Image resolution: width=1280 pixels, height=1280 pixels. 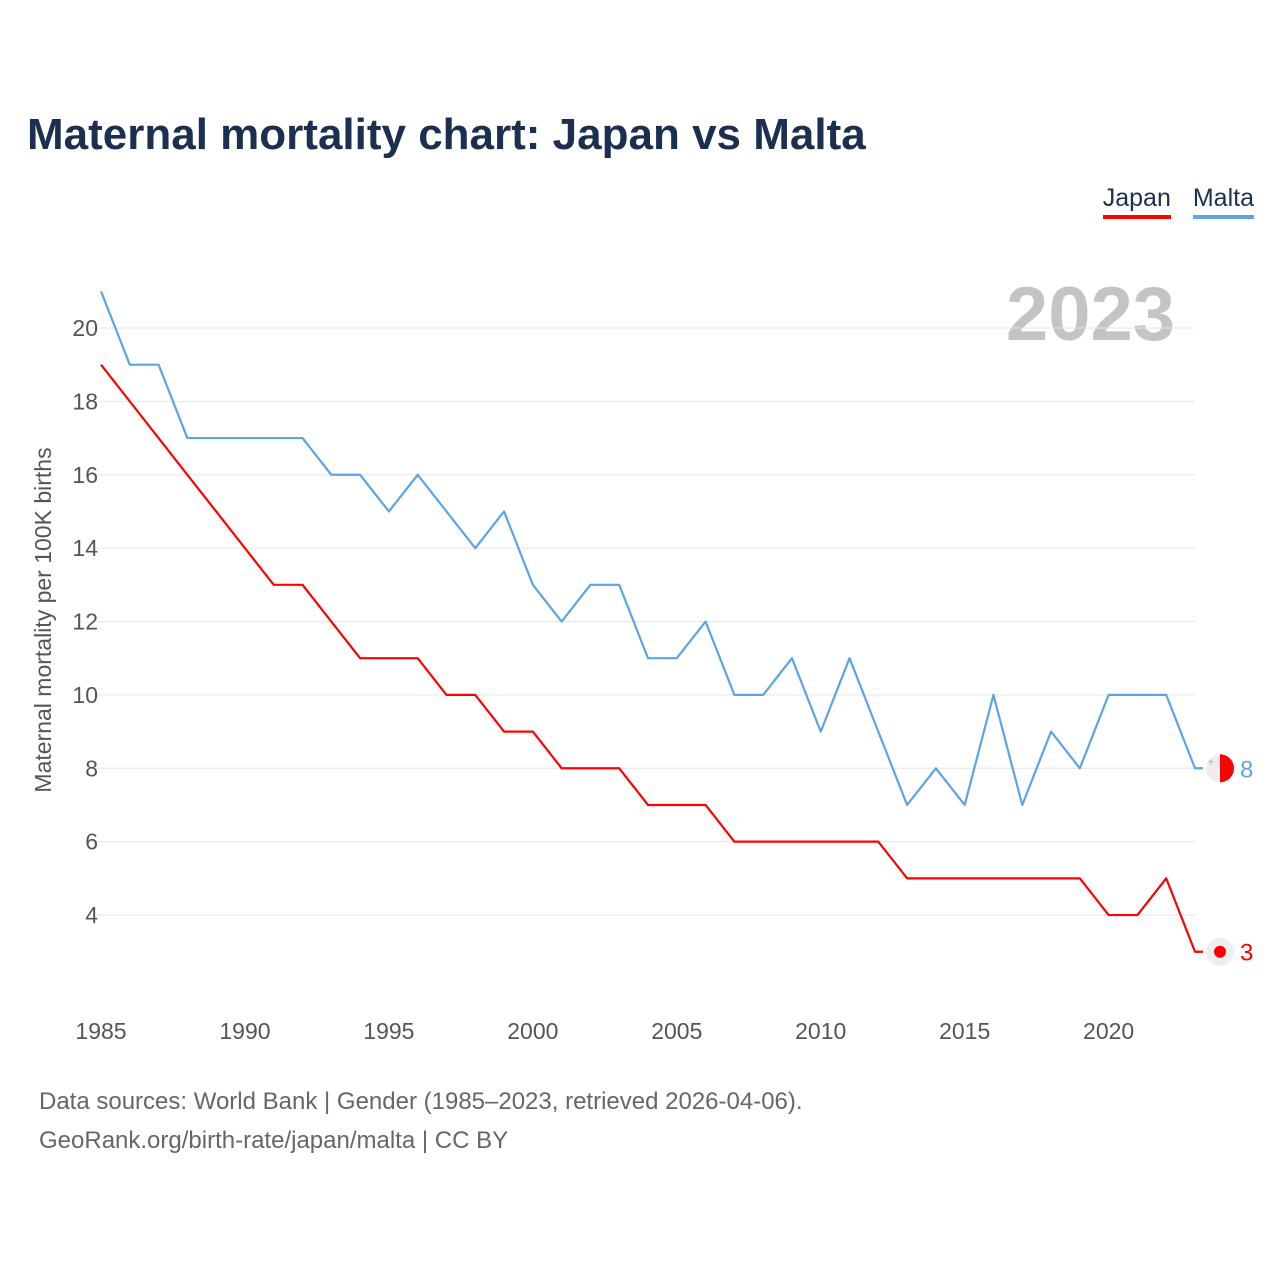 I want to click on legend-japan: Japan, so click(x=1136, y=201).